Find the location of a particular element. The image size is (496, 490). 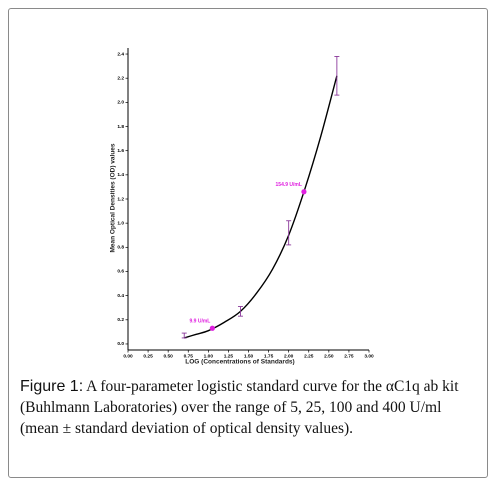

y-tick-label: 0.4 is located at coordinates (120, 296).